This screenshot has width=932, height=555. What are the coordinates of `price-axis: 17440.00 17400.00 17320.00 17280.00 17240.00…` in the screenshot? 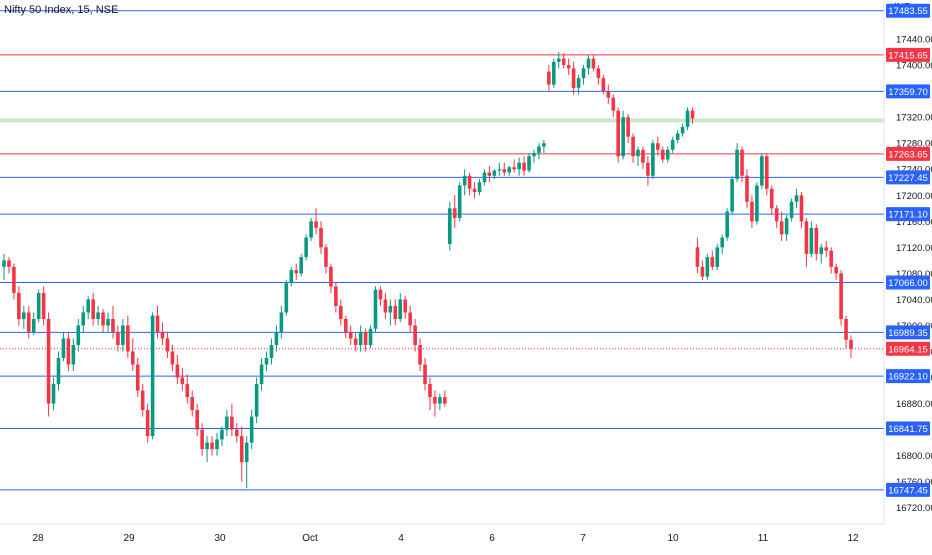 It's located at (914, 275).